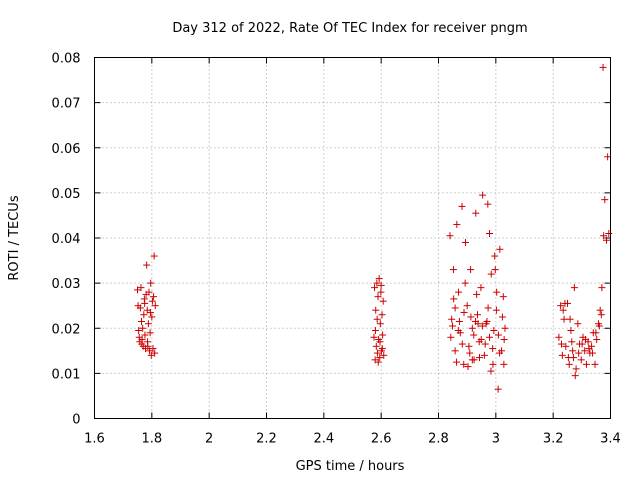  I want to click on x-tick-label: 3.4, so click(610, 439).